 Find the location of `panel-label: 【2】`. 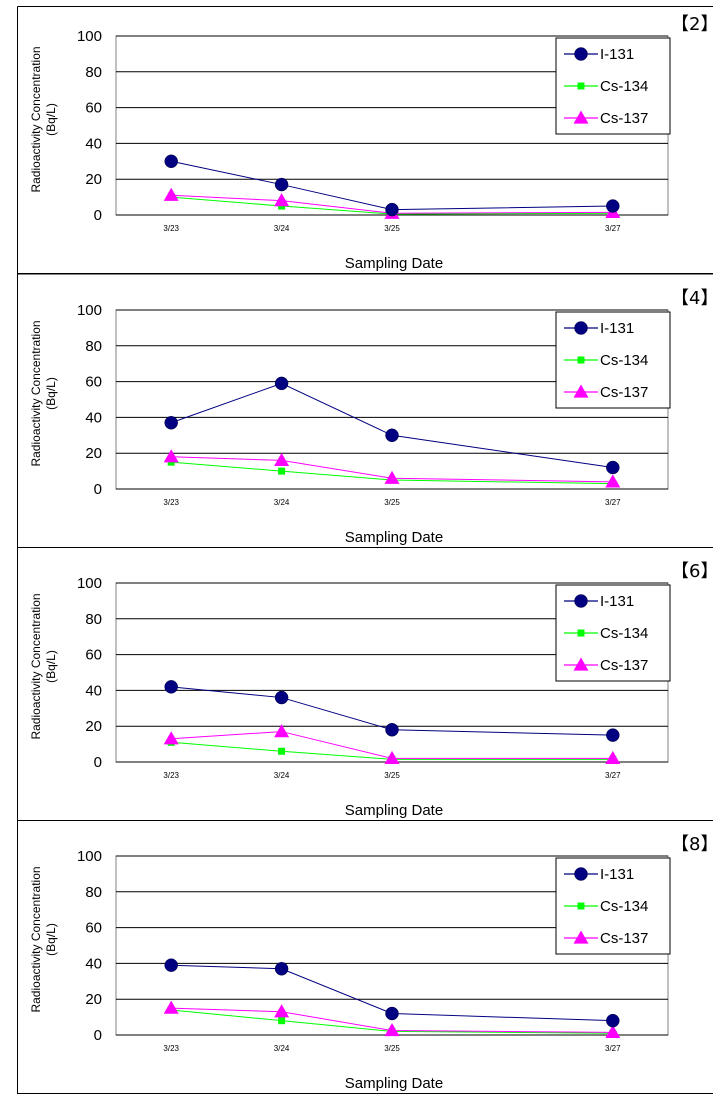

panel-label: 【2】 is located at coordinates (692, 24).